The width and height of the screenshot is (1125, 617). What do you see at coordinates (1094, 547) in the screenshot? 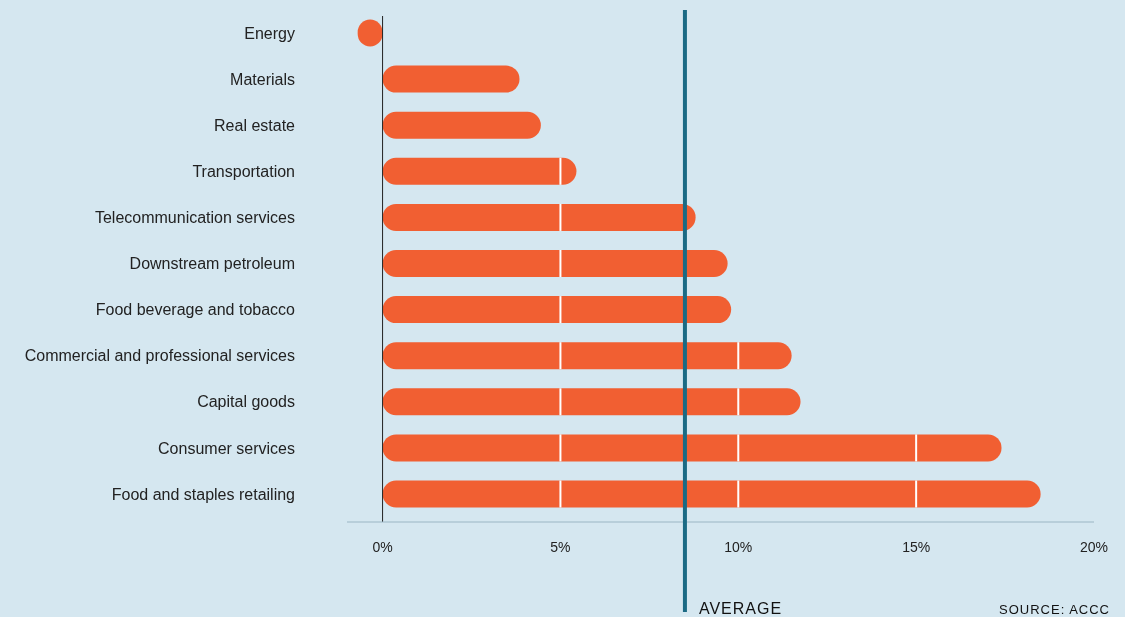
I see `x-tick-label: 20%` at bounding box center [1094, 547].